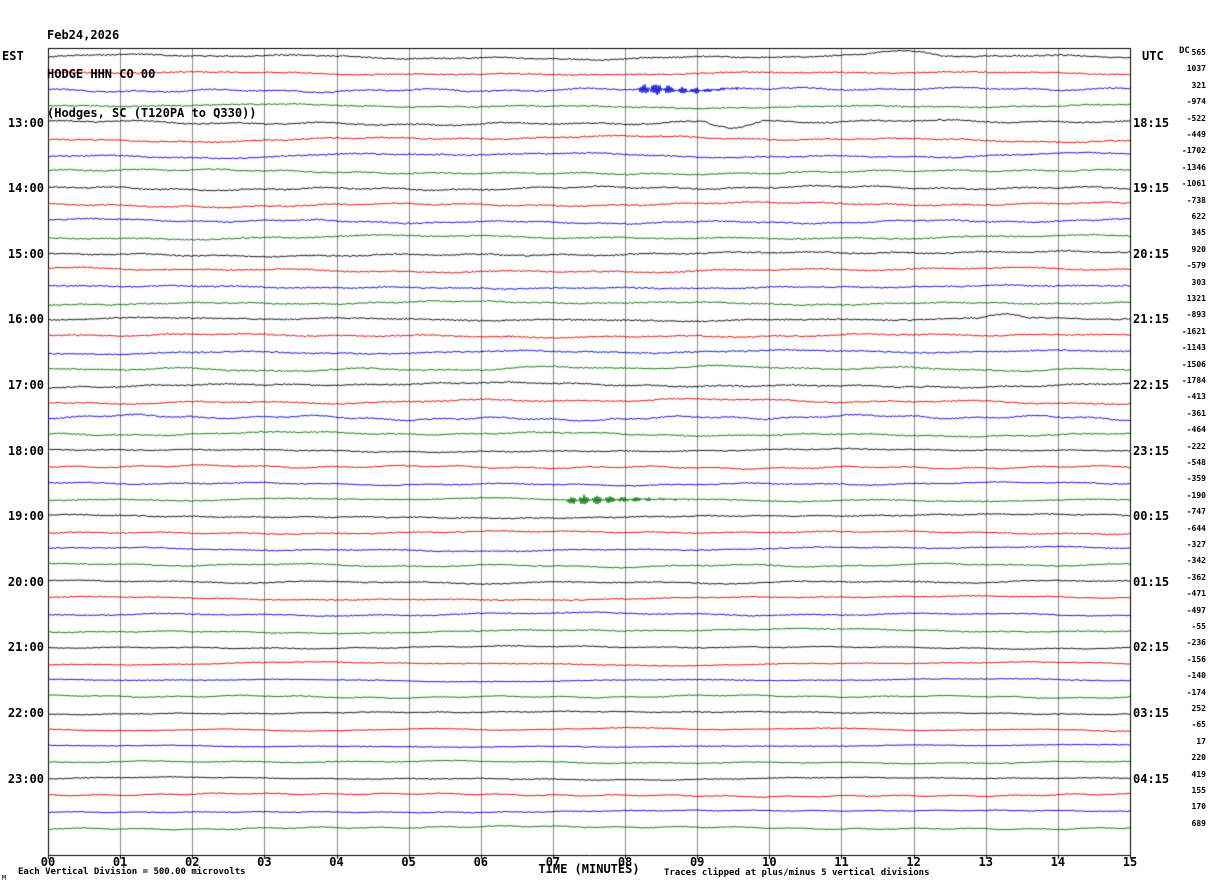 Image resolution: width=1210 pixels, height=886 pixels. I want to click on dc-offset-value: 345, so click(1198, 233).